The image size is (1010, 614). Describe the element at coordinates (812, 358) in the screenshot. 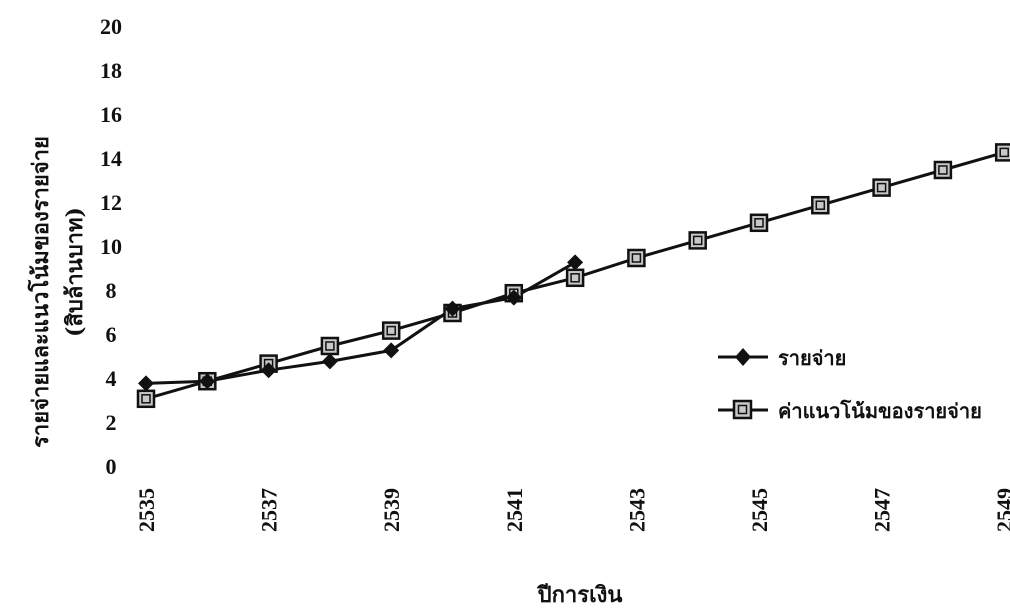

I see `legend-label-expense: รายจ่าย` at that location.